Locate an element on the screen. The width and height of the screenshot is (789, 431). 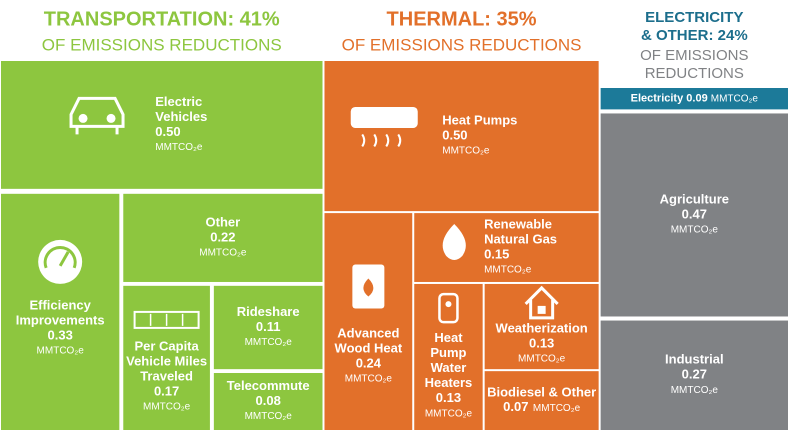
tile-label: Rideshare is located at coordinates (268, 311).